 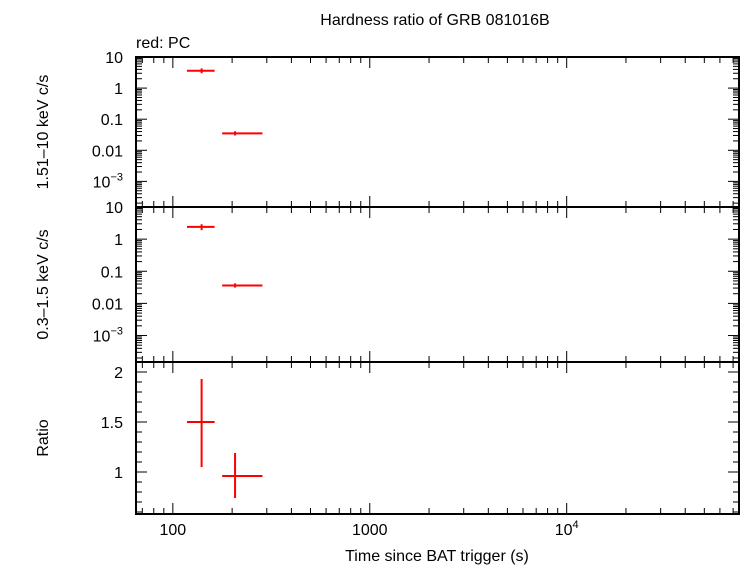 What do you see at coordinates (434, 20) in the screenshot?
I see `chart-title: Hardness ratio of GRB 081016B` at bounding box center [434, 20].